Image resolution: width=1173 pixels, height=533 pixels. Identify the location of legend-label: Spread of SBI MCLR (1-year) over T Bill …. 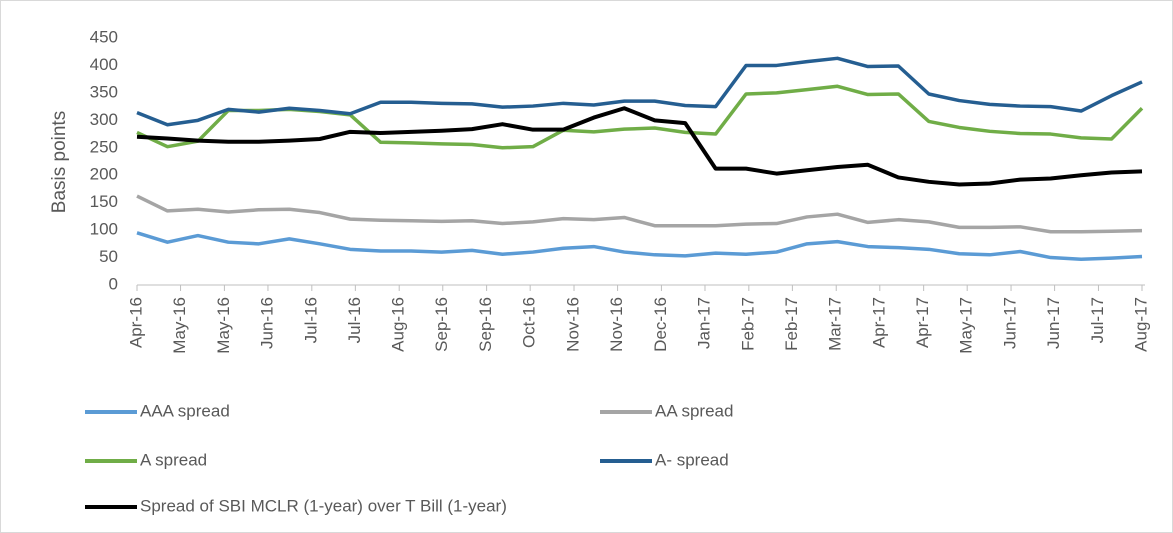
(323, 505).